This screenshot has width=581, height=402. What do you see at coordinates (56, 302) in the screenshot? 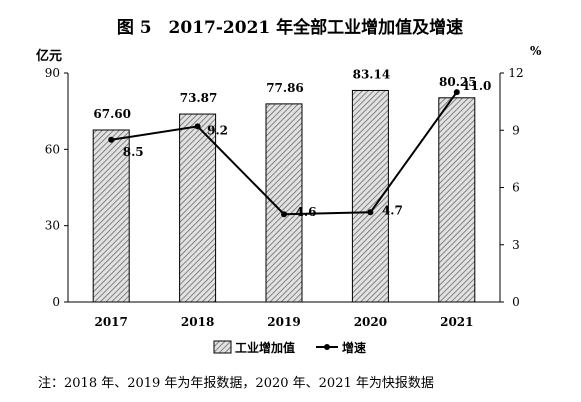
I see `y-left-tick-label: 0` at bounding box center [56, 302].